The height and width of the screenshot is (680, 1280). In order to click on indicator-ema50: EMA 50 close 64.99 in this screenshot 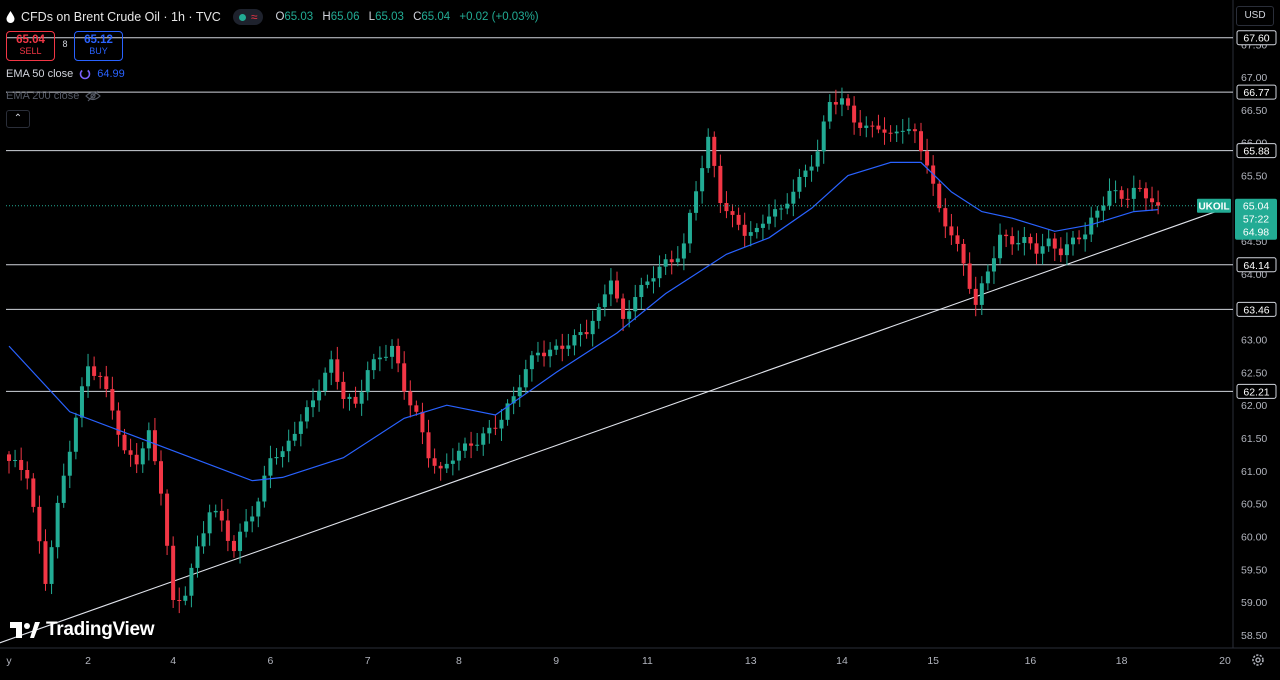, I will do `click(65, 74)`.